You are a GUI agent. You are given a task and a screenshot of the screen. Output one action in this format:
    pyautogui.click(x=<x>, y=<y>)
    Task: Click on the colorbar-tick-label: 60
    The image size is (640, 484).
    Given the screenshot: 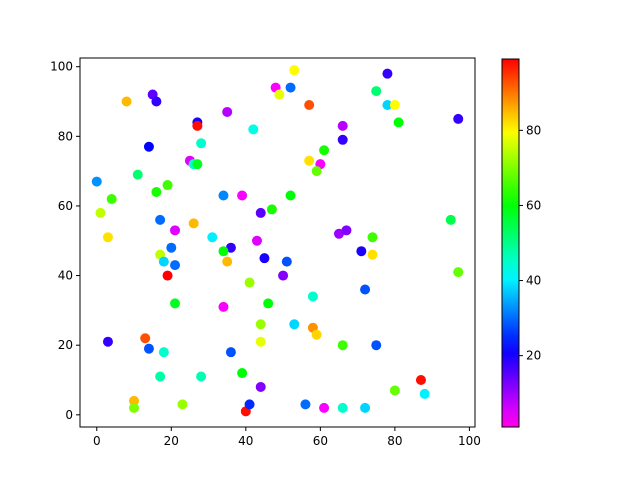 What is the action you would take?
    pyautogui.click(x=533, y=205)
    